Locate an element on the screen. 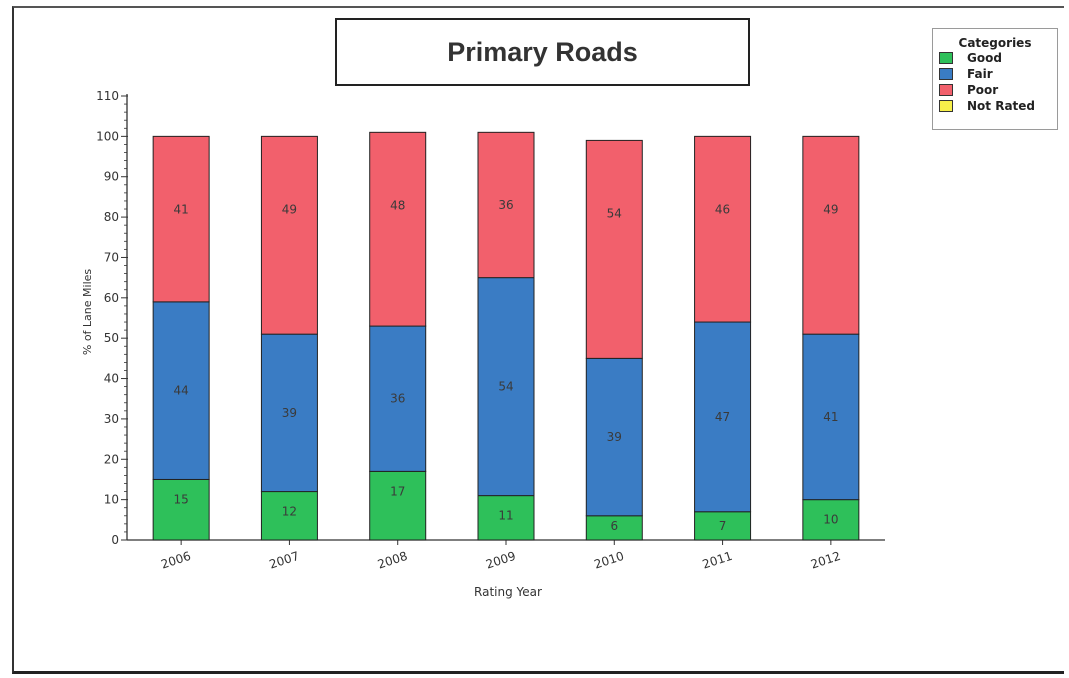 This screenshot has width=1069, height=678. legend: Categories Good Fair Poor Not Rated is located at coordinates (995, 79).